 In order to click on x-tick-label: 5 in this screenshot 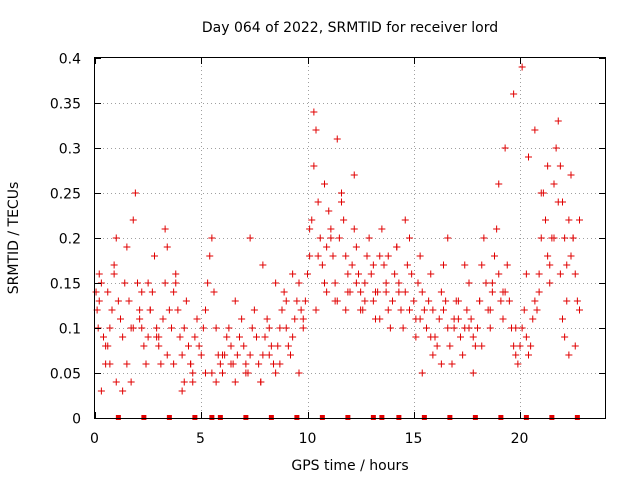, I will do `click(200, 439)`.